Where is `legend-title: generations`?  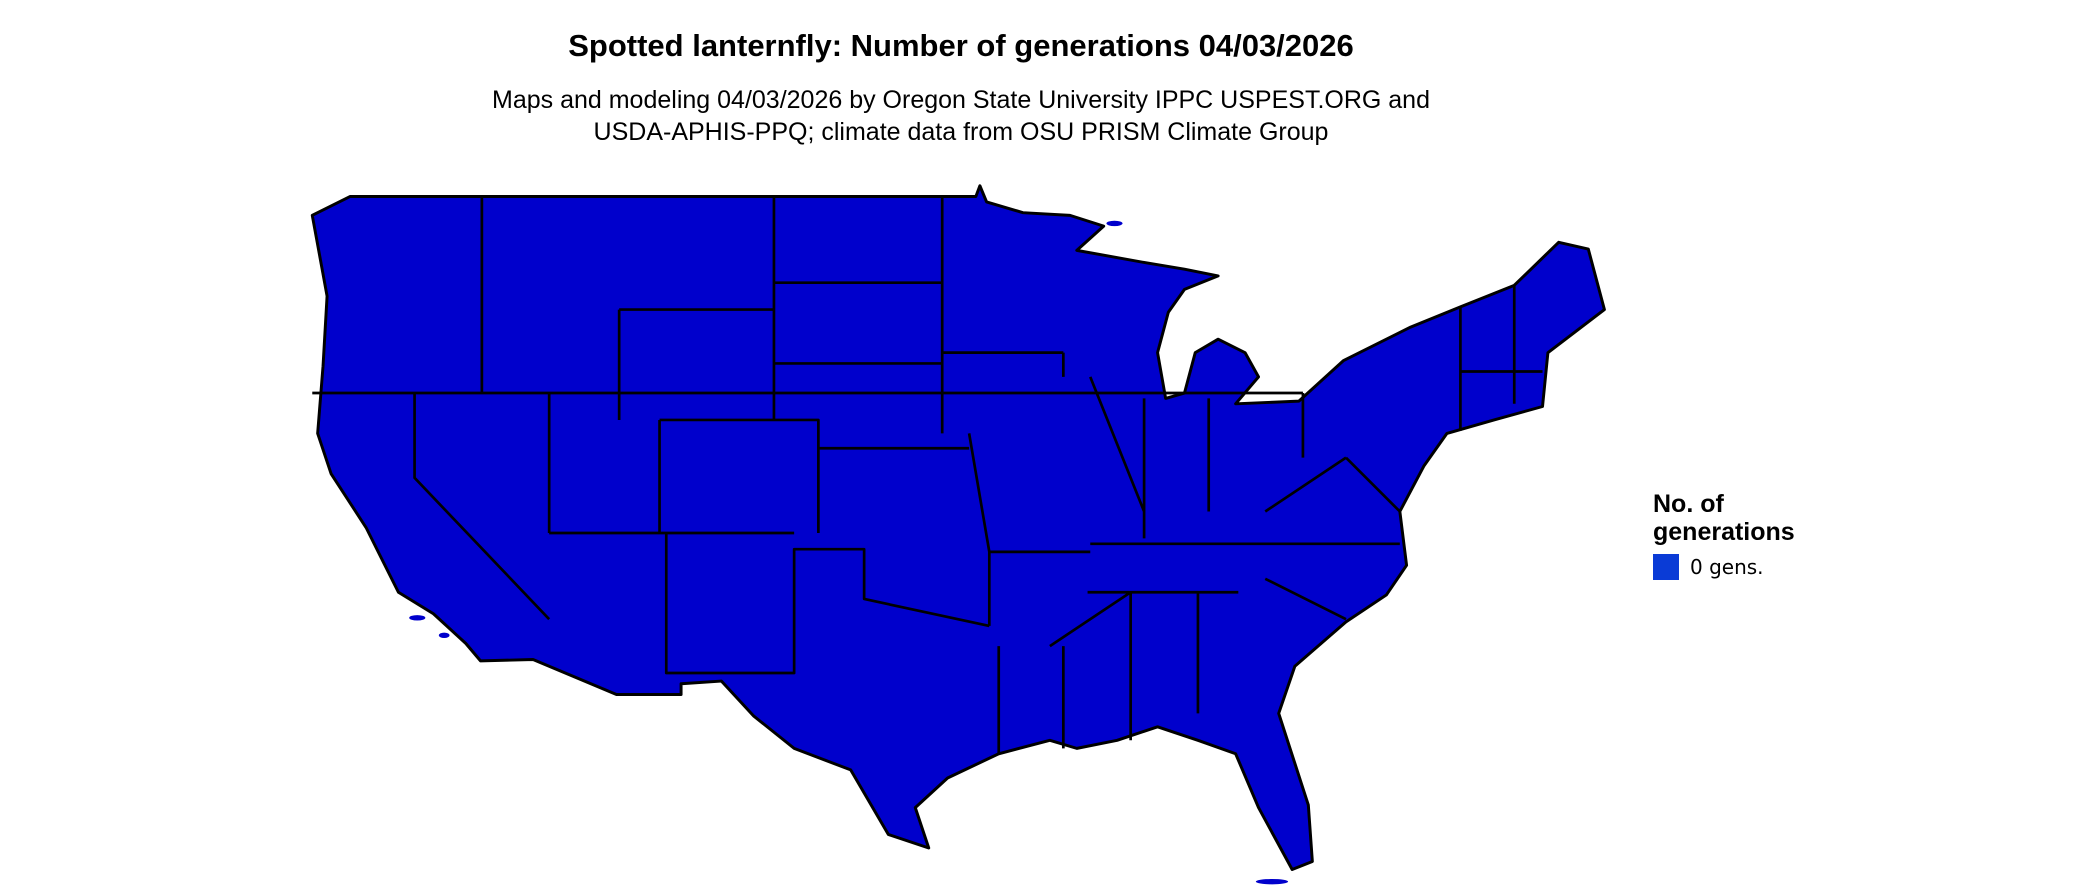 legend-title: generations is located at coordinates (1724, 532).